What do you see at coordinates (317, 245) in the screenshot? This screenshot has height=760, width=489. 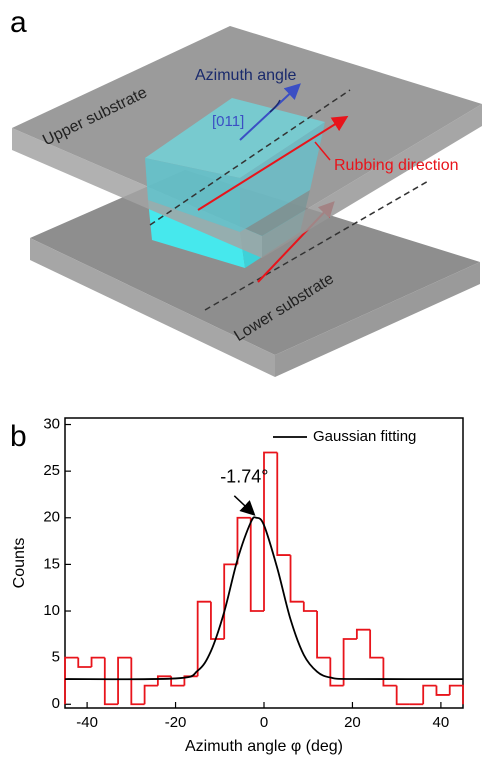 I see `lower-dashed-axis` at bounding box center [317, 245].